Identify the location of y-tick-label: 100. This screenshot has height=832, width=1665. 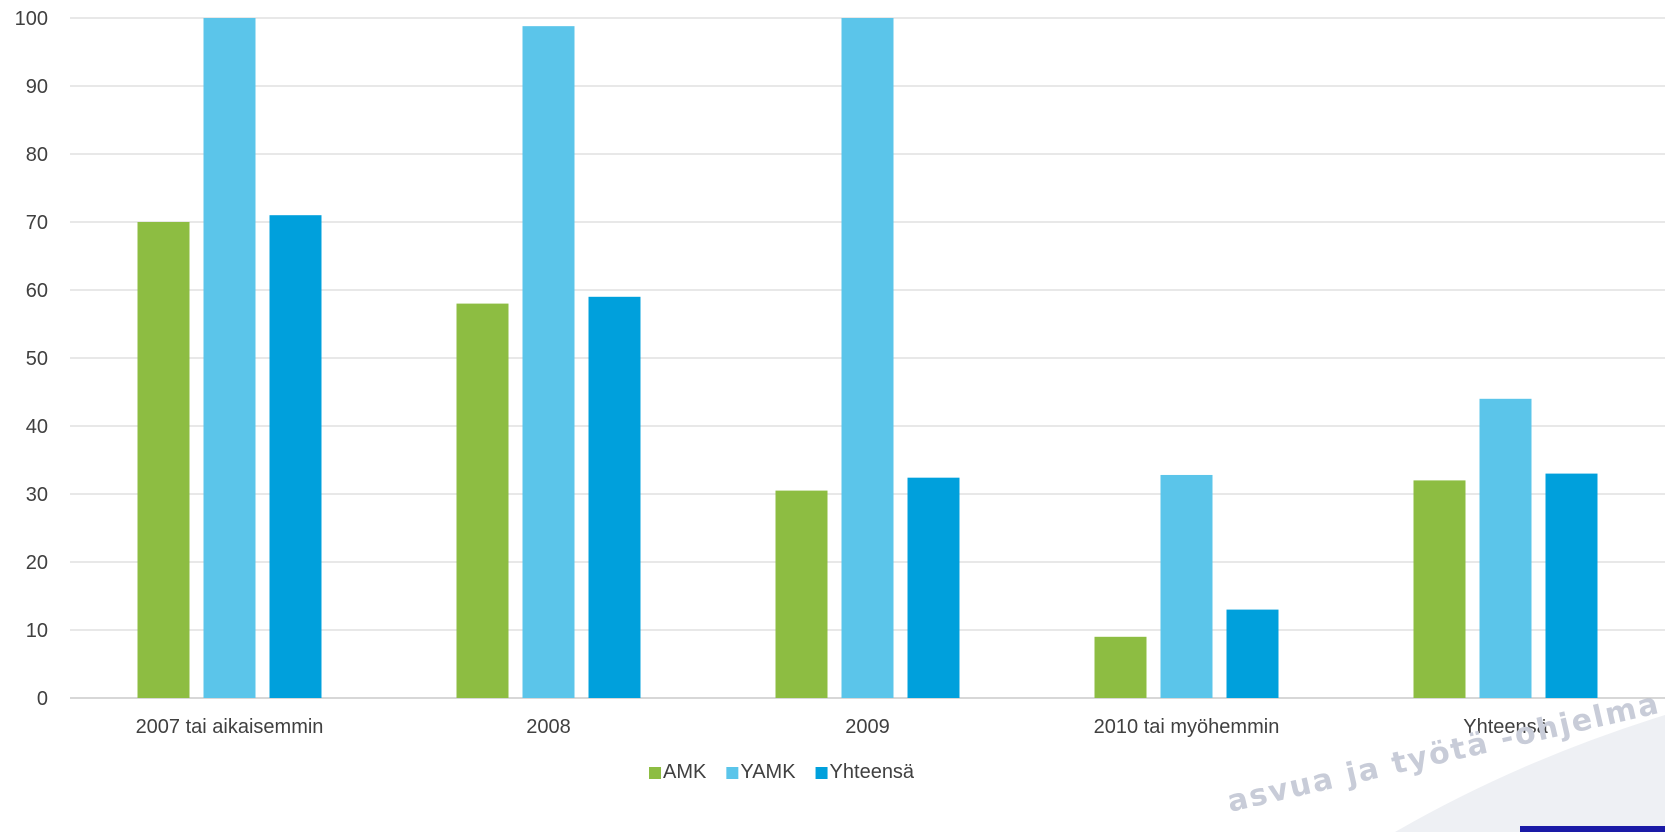
(31, 19).